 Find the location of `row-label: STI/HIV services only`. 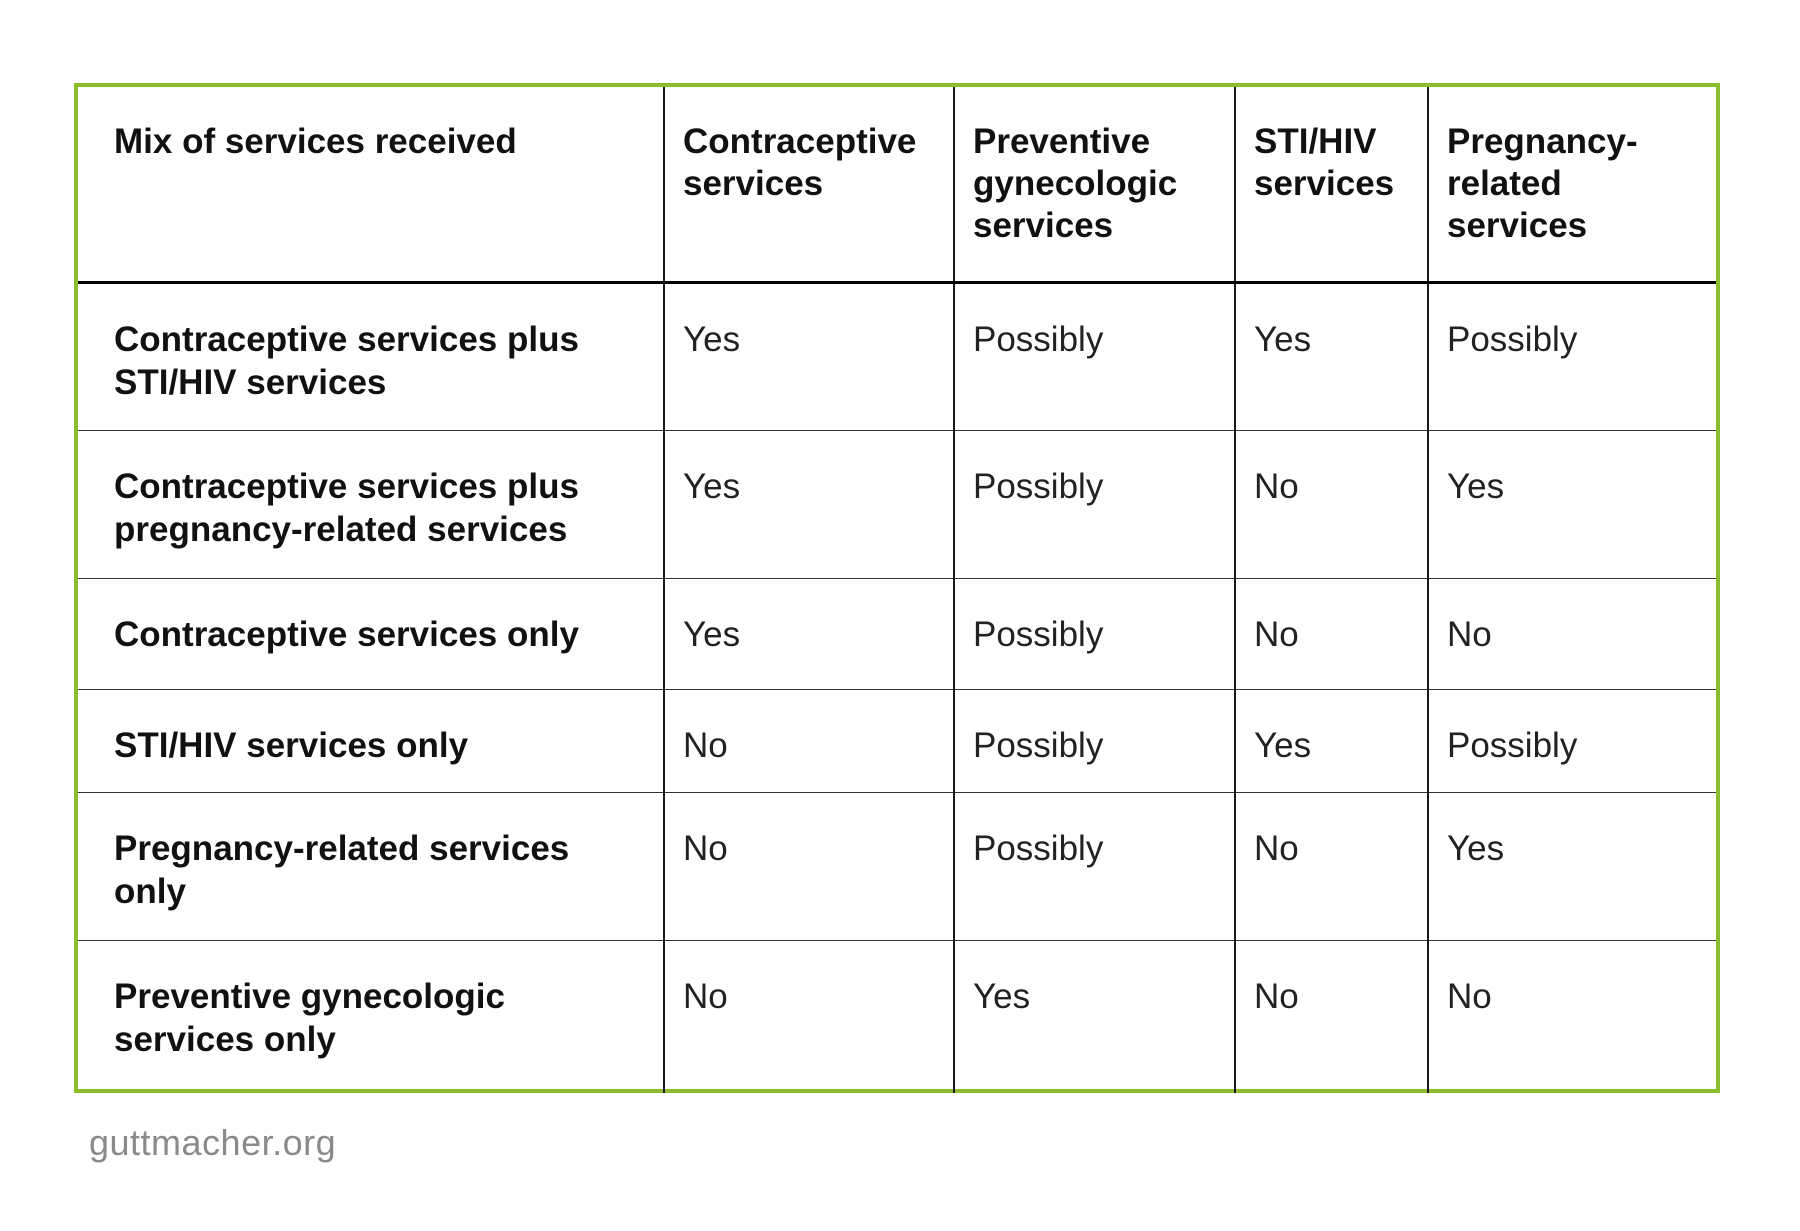

row-label: STI/HIV services only is located at coordinates (371, 740).